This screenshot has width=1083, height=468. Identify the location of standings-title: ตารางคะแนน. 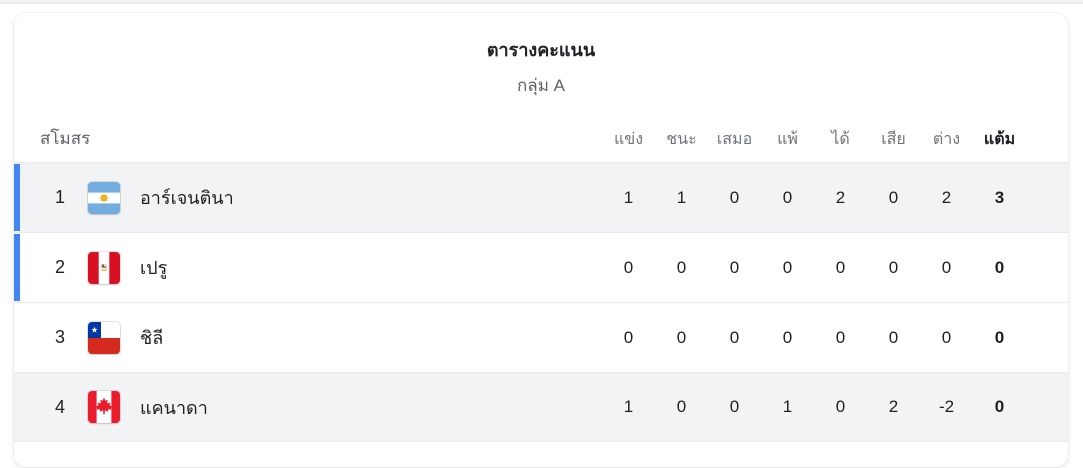
(541, 50).